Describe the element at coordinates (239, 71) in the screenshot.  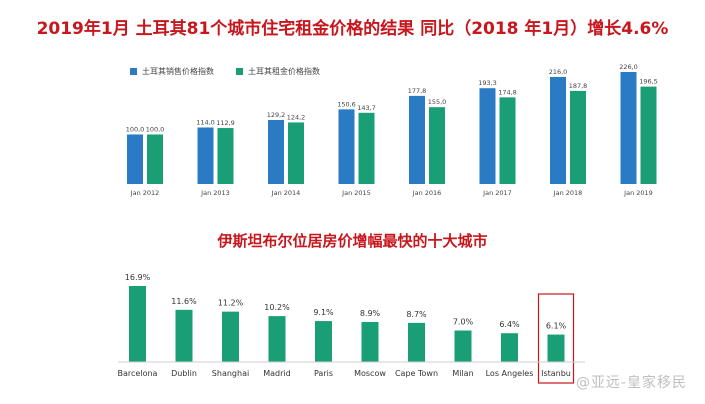
I see `legend-swatch-rent` at that location.